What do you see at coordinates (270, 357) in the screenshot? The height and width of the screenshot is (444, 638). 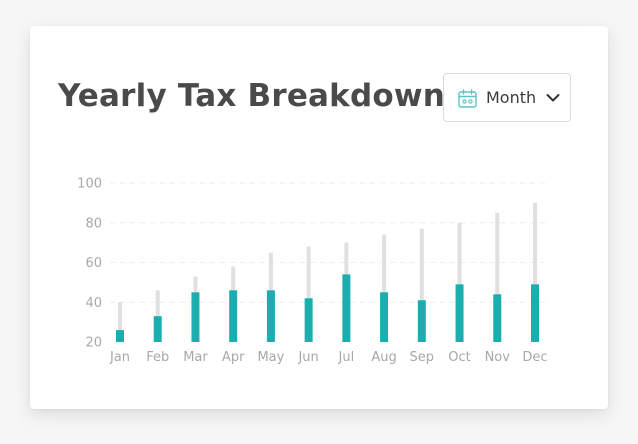 I see `x-tick-label: May` at bounding box center [270, 357].